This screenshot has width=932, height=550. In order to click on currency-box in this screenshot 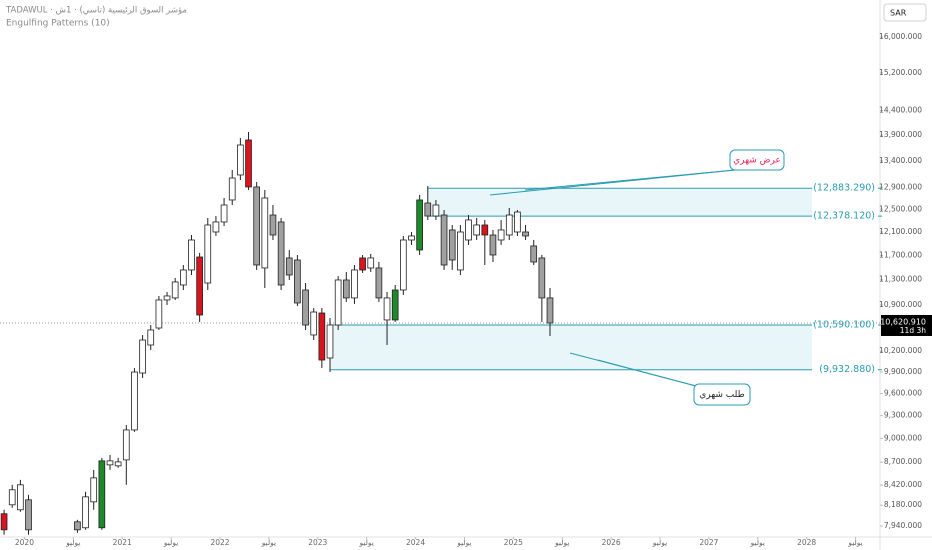, I will do `click(905, 12)`.